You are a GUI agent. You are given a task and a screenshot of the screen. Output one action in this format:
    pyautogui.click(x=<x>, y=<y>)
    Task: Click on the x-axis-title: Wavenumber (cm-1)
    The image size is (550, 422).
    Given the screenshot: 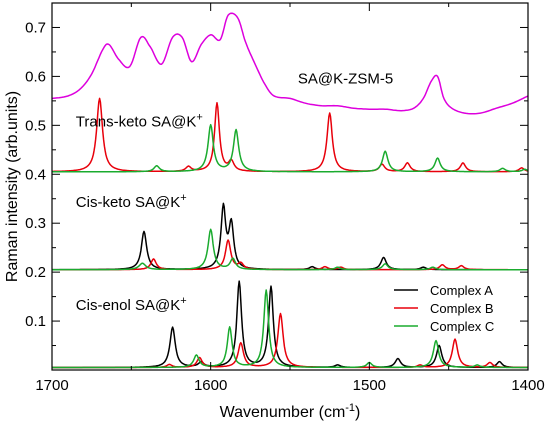 What is the action you would take?
    pyautogui.click(x=290, y=411)
    